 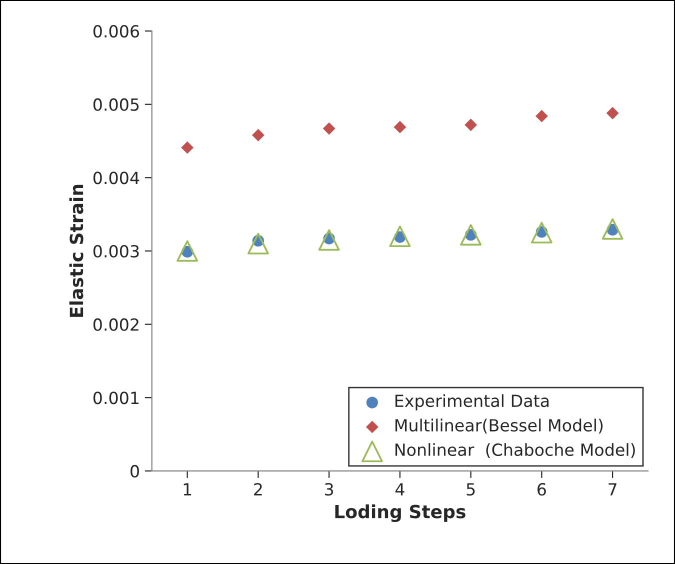 What do you see at coordinates (400, 513) in the screenshot?
I see `x-axis-title: Loding Steps` at bounding box center [400, 513].